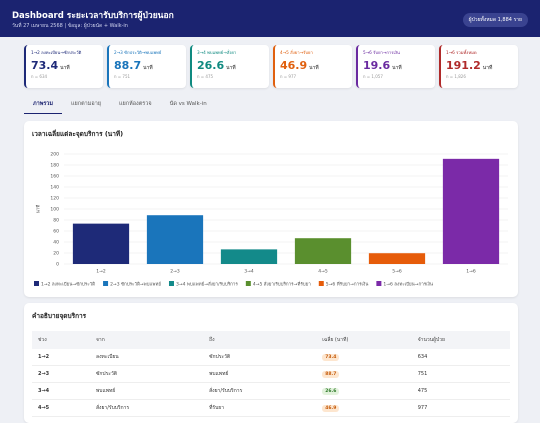 This screenshot has height=423, width=540. Describe the element at coordinates (56, 232) in the screenshot. I see `y-tick-label: 60` at that location.